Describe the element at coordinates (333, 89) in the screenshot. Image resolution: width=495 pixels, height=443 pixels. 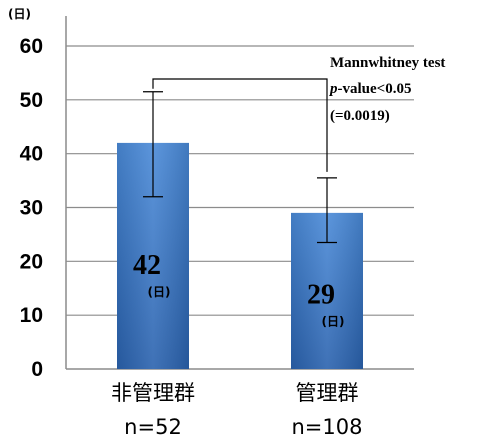
I see `p-symbol: p` at that location.